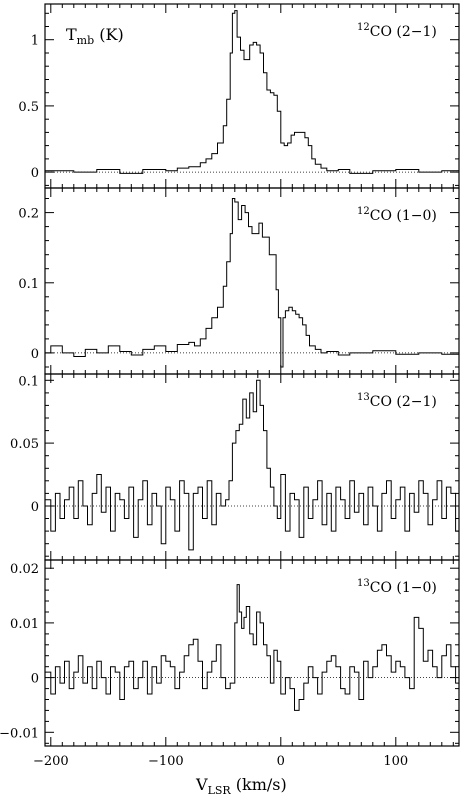 The height and width of the screenshot is (798, 461). What do you see at coordinates (261, 784) in the screenshot?
I see `x-axis-title-unit: (km/s)` at bounding box center [261, 784].